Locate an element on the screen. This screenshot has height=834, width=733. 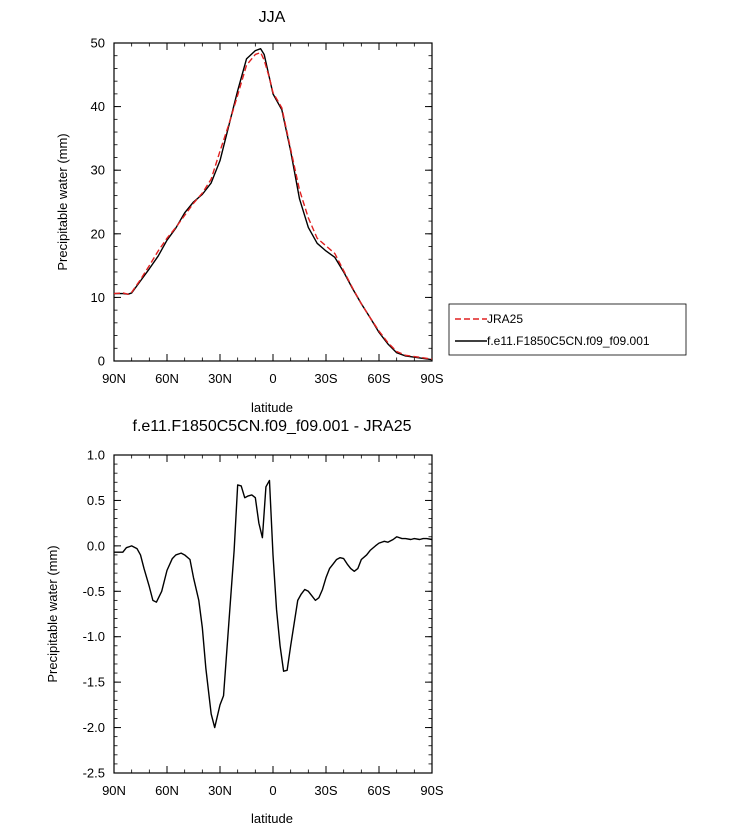
bottom-y-tick-label: 0.5 is located at coordinates (96, 500).